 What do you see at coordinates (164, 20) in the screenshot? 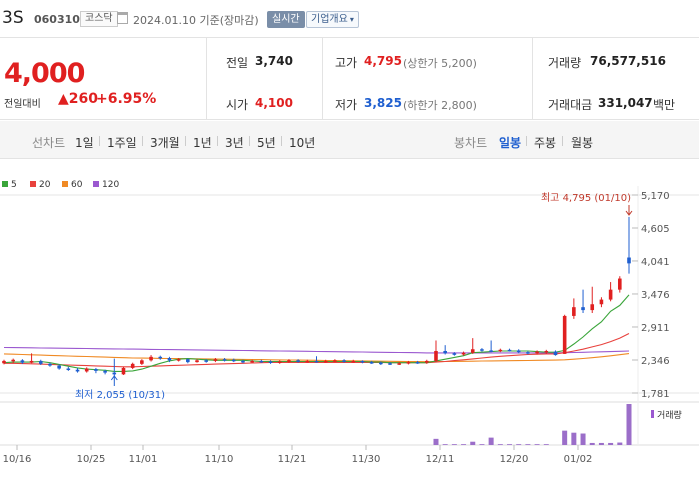
I see `date-value: 2024.01.10` at bounding box center [164, 20].